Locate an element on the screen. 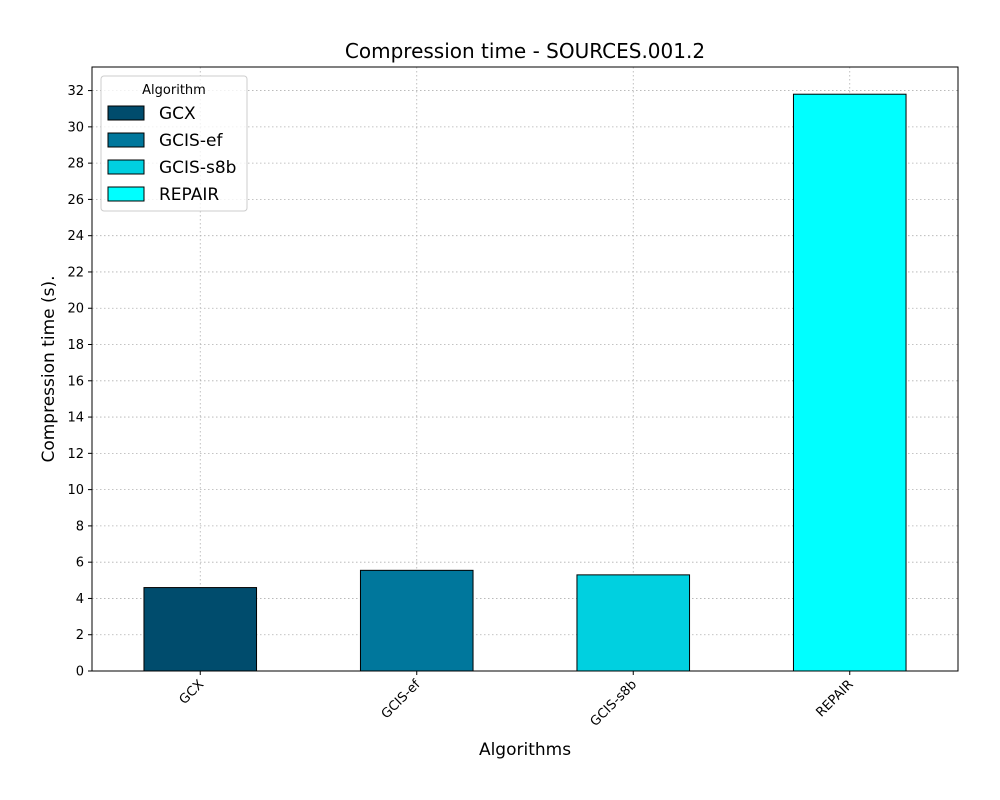 The width and height of the screenshot is (1000, 800). y-tick-label: 0 is located at coordinates (80, 672).